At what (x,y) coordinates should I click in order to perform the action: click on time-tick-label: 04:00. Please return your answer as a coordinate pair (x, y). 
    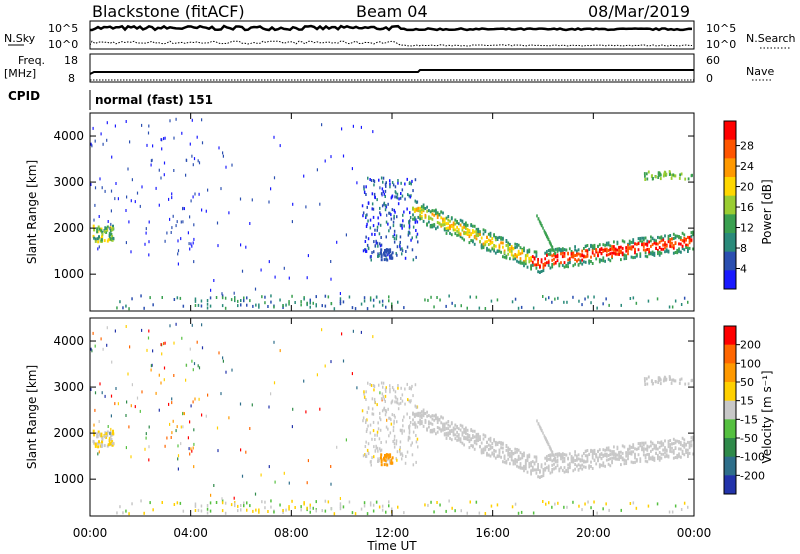
    Looking at the image, I should click on (190, 533).